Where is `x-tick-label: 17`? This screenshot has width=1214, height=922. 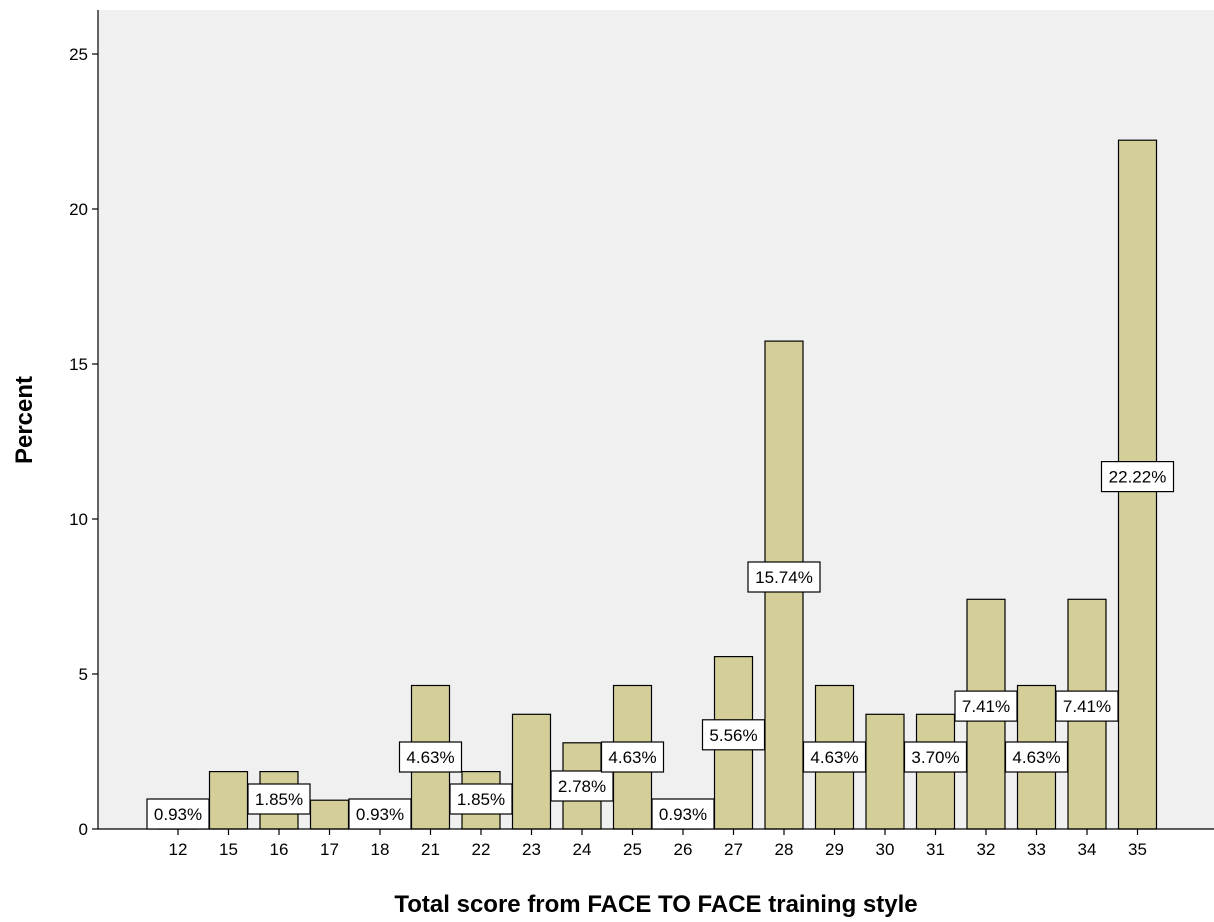 x-tick-label: 17 is located at coordinates (329, 849).